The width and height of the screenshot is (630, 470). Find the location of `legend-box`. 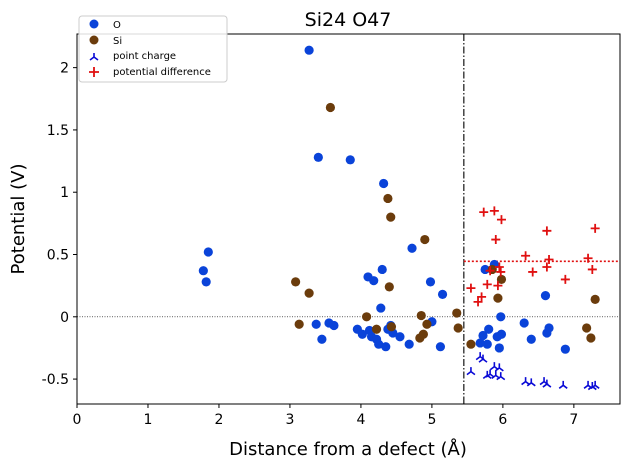

legend-box is located at coordinates (153, 49).